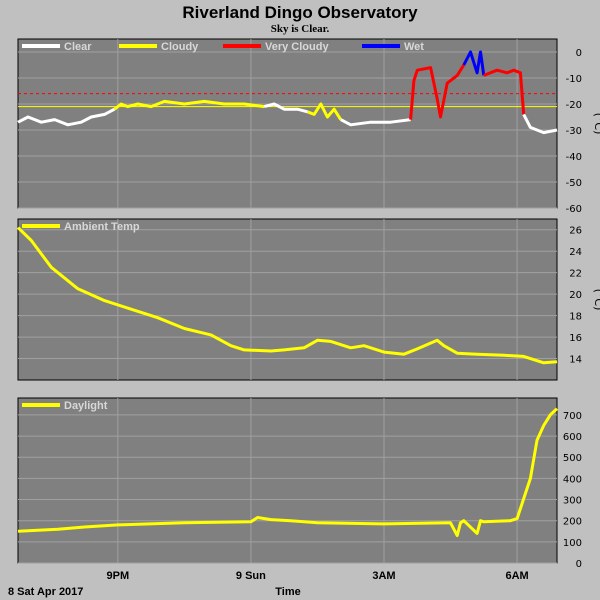  What do you see at coordinates (474, 63) in the screenshot?
I see `series-segment-wet` at bounding box center [474, 63].